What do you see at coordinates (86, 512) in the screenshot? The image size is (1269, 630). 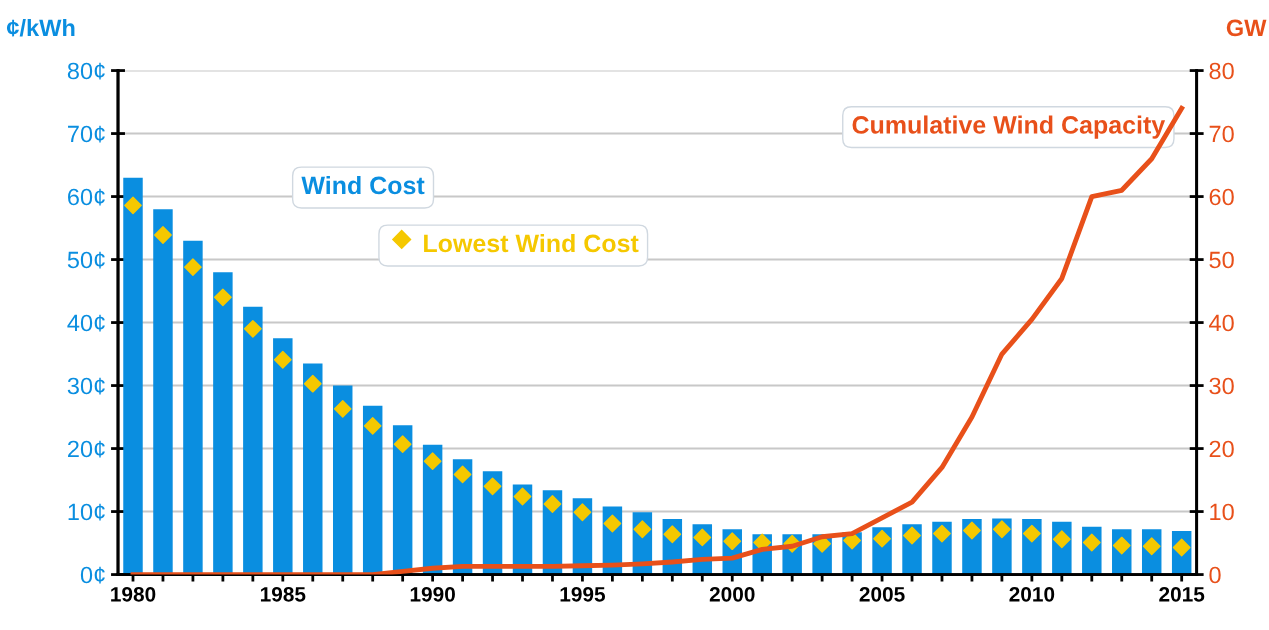 I see `y-tick-label: 10¢` at bounding box center [86, 512].